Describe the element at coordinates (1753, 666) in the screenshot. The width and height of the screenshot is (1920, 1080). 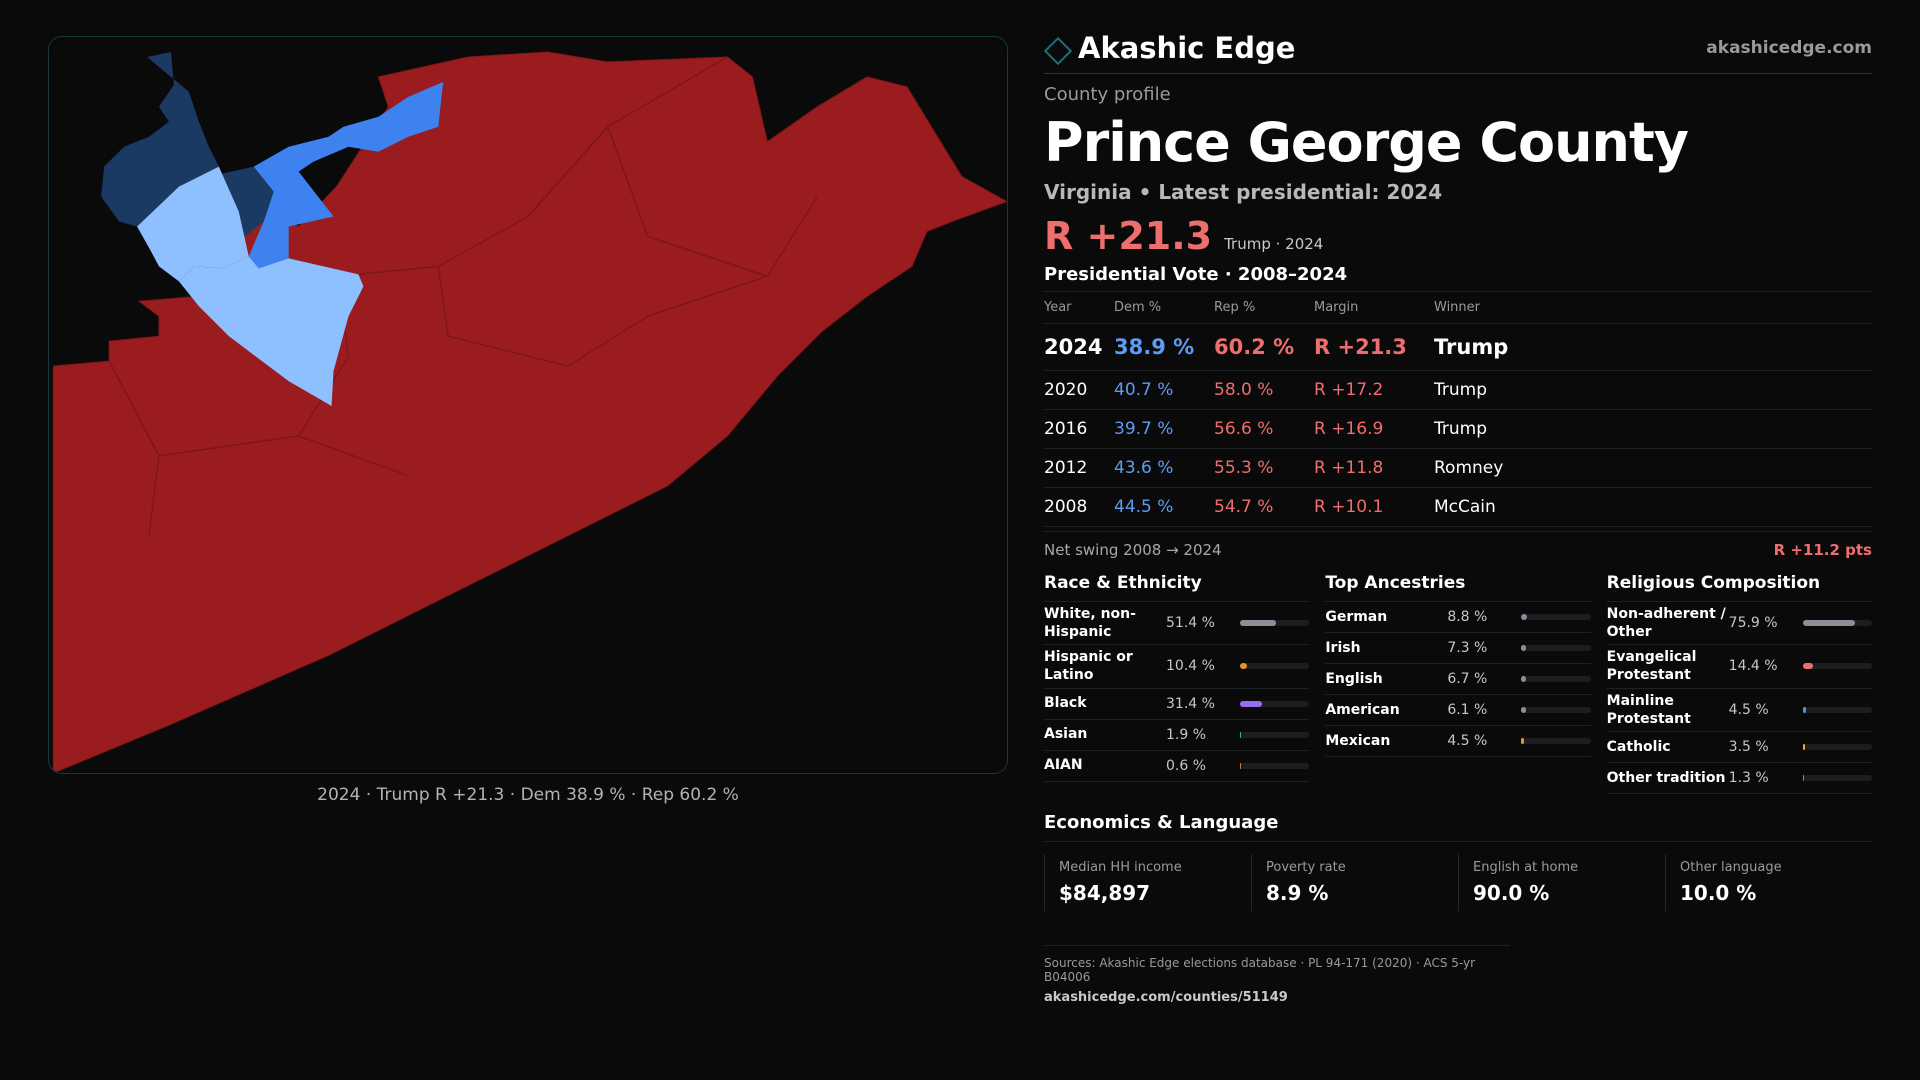
I see `list-item-value: 14.4 %` at that location.